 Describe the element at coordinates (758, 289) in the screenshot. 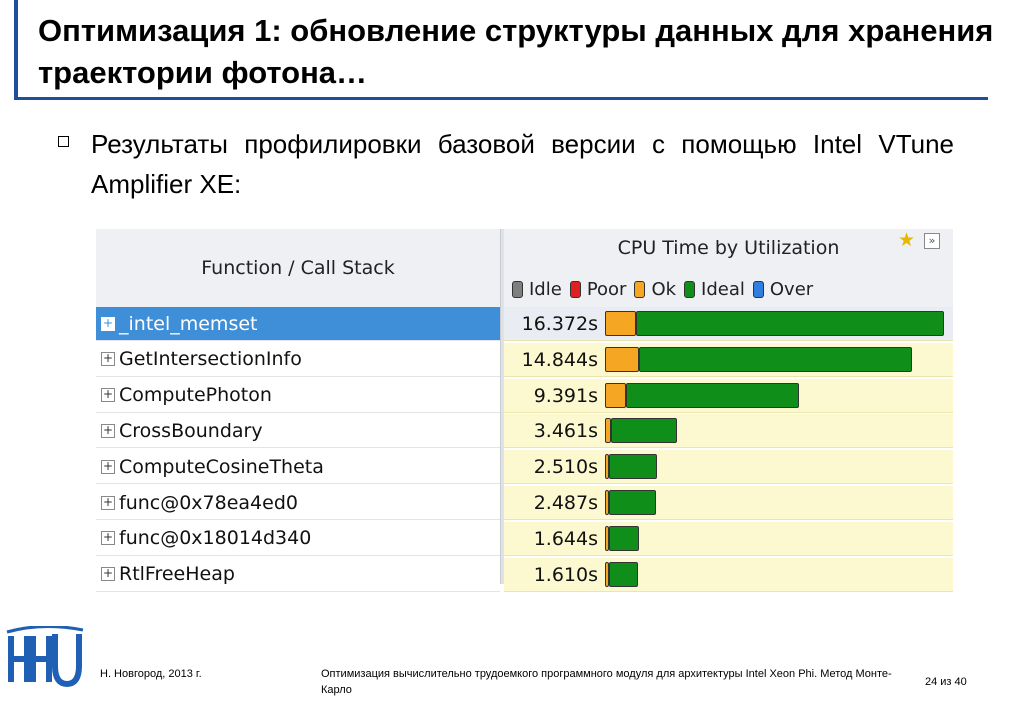

I see `legend-swatch-over` at that location.